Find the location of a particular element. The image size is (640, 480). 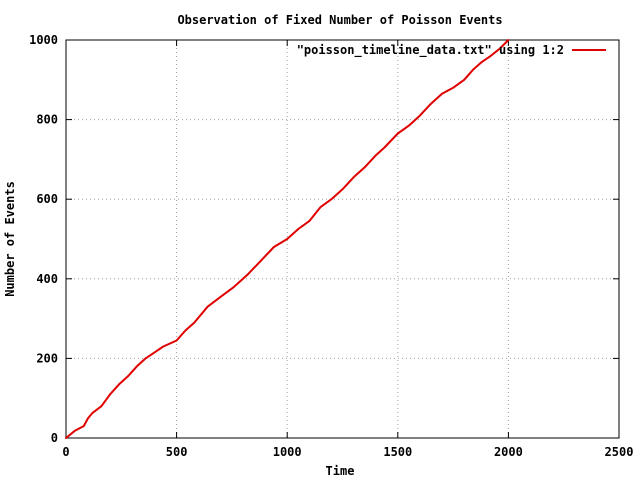

x-tick-label: 1000 is located at coordinates (287, 452).